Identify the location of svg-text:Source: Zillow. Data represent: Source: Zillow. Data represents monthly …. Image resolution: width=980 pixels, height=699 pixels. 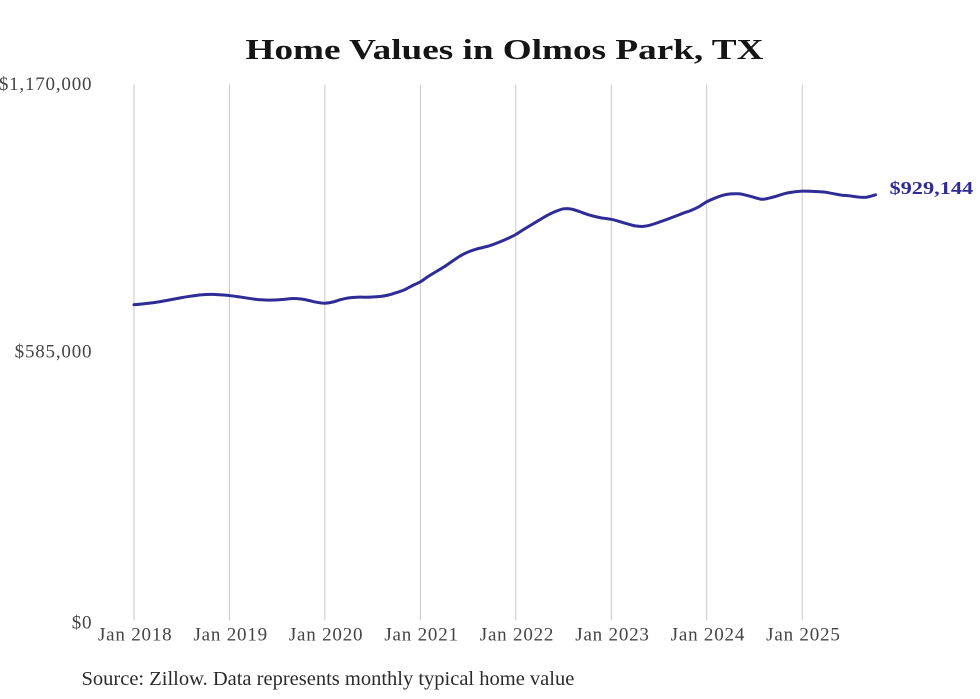
(328, 679).